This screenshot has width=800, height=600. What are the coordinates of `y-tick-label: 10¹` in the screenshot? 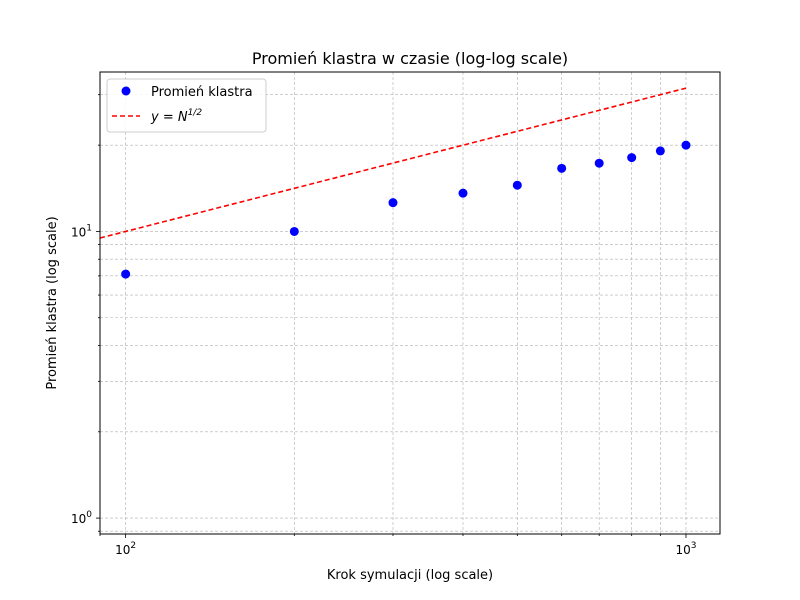 It's located at (81, 231).